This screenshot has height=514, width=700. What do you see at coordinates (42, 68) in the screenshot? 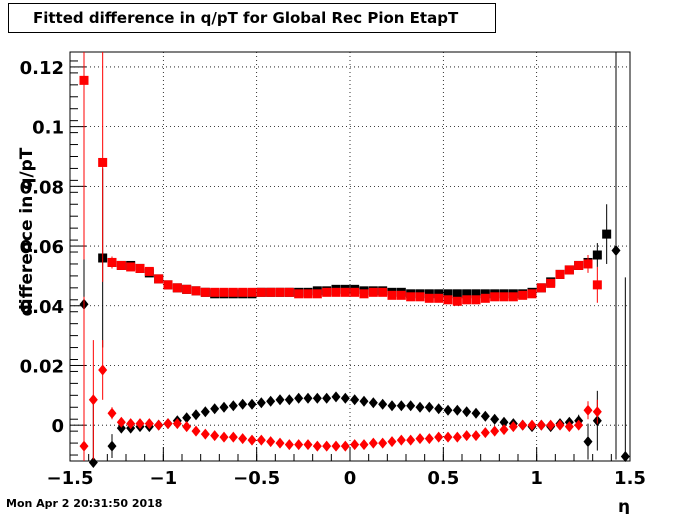
I see `y-tick-label: 0.12` at bounding box center [42, 68].